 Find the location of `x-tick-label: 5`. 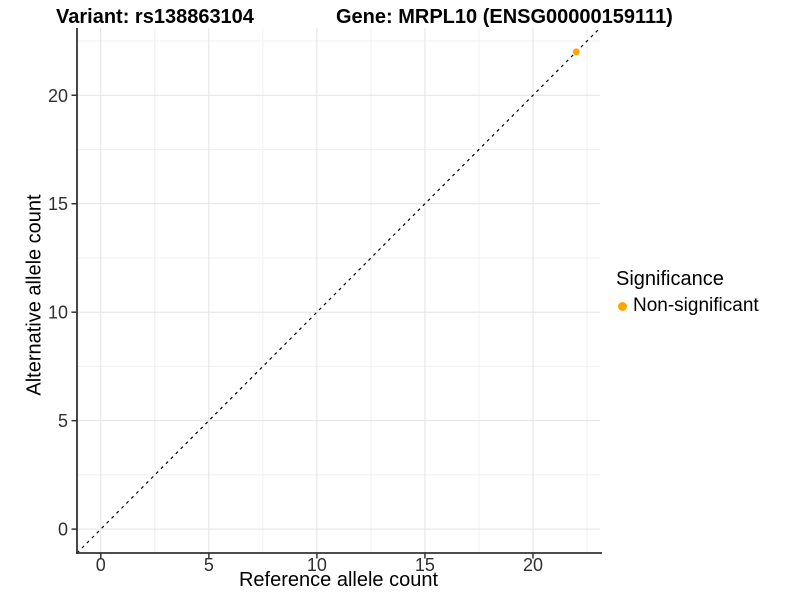

x-tick-label: 5 is located at coordinates (209, 565).